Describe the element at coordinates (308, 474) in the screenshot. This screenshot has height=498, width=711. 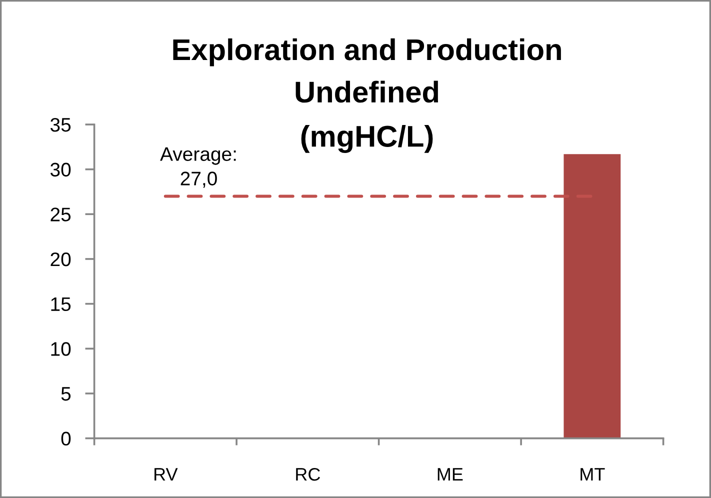
I see `x-tick-label: RC` at that location.